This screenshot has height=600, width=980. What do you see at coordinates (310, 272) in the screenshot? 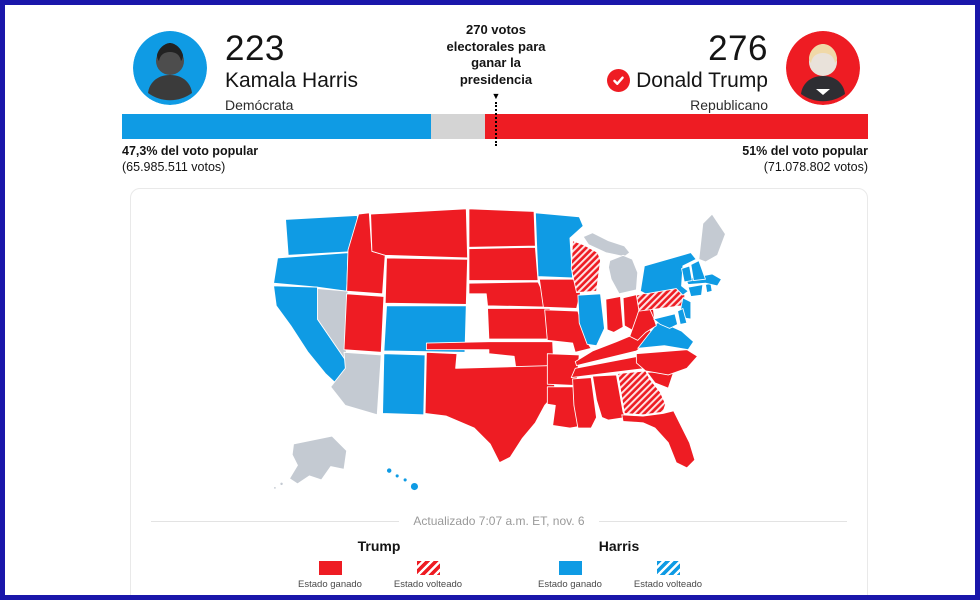
I see `state-or` at bounding box center [310, 272].